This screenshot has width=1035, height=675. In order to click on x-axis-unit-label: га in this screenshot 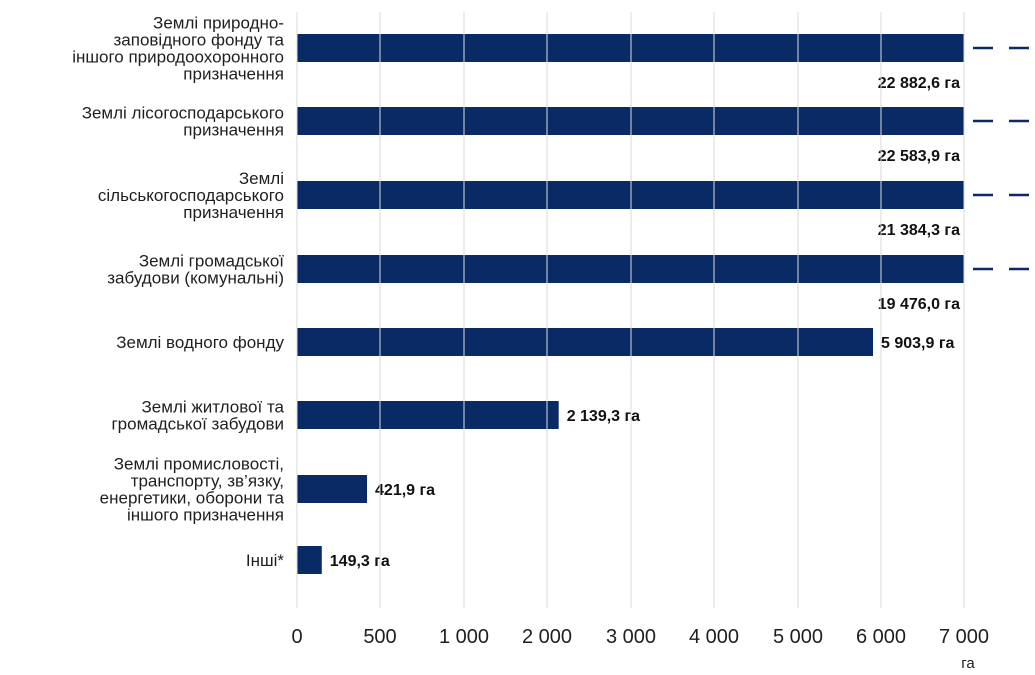, I will do `click(968, 663)`.